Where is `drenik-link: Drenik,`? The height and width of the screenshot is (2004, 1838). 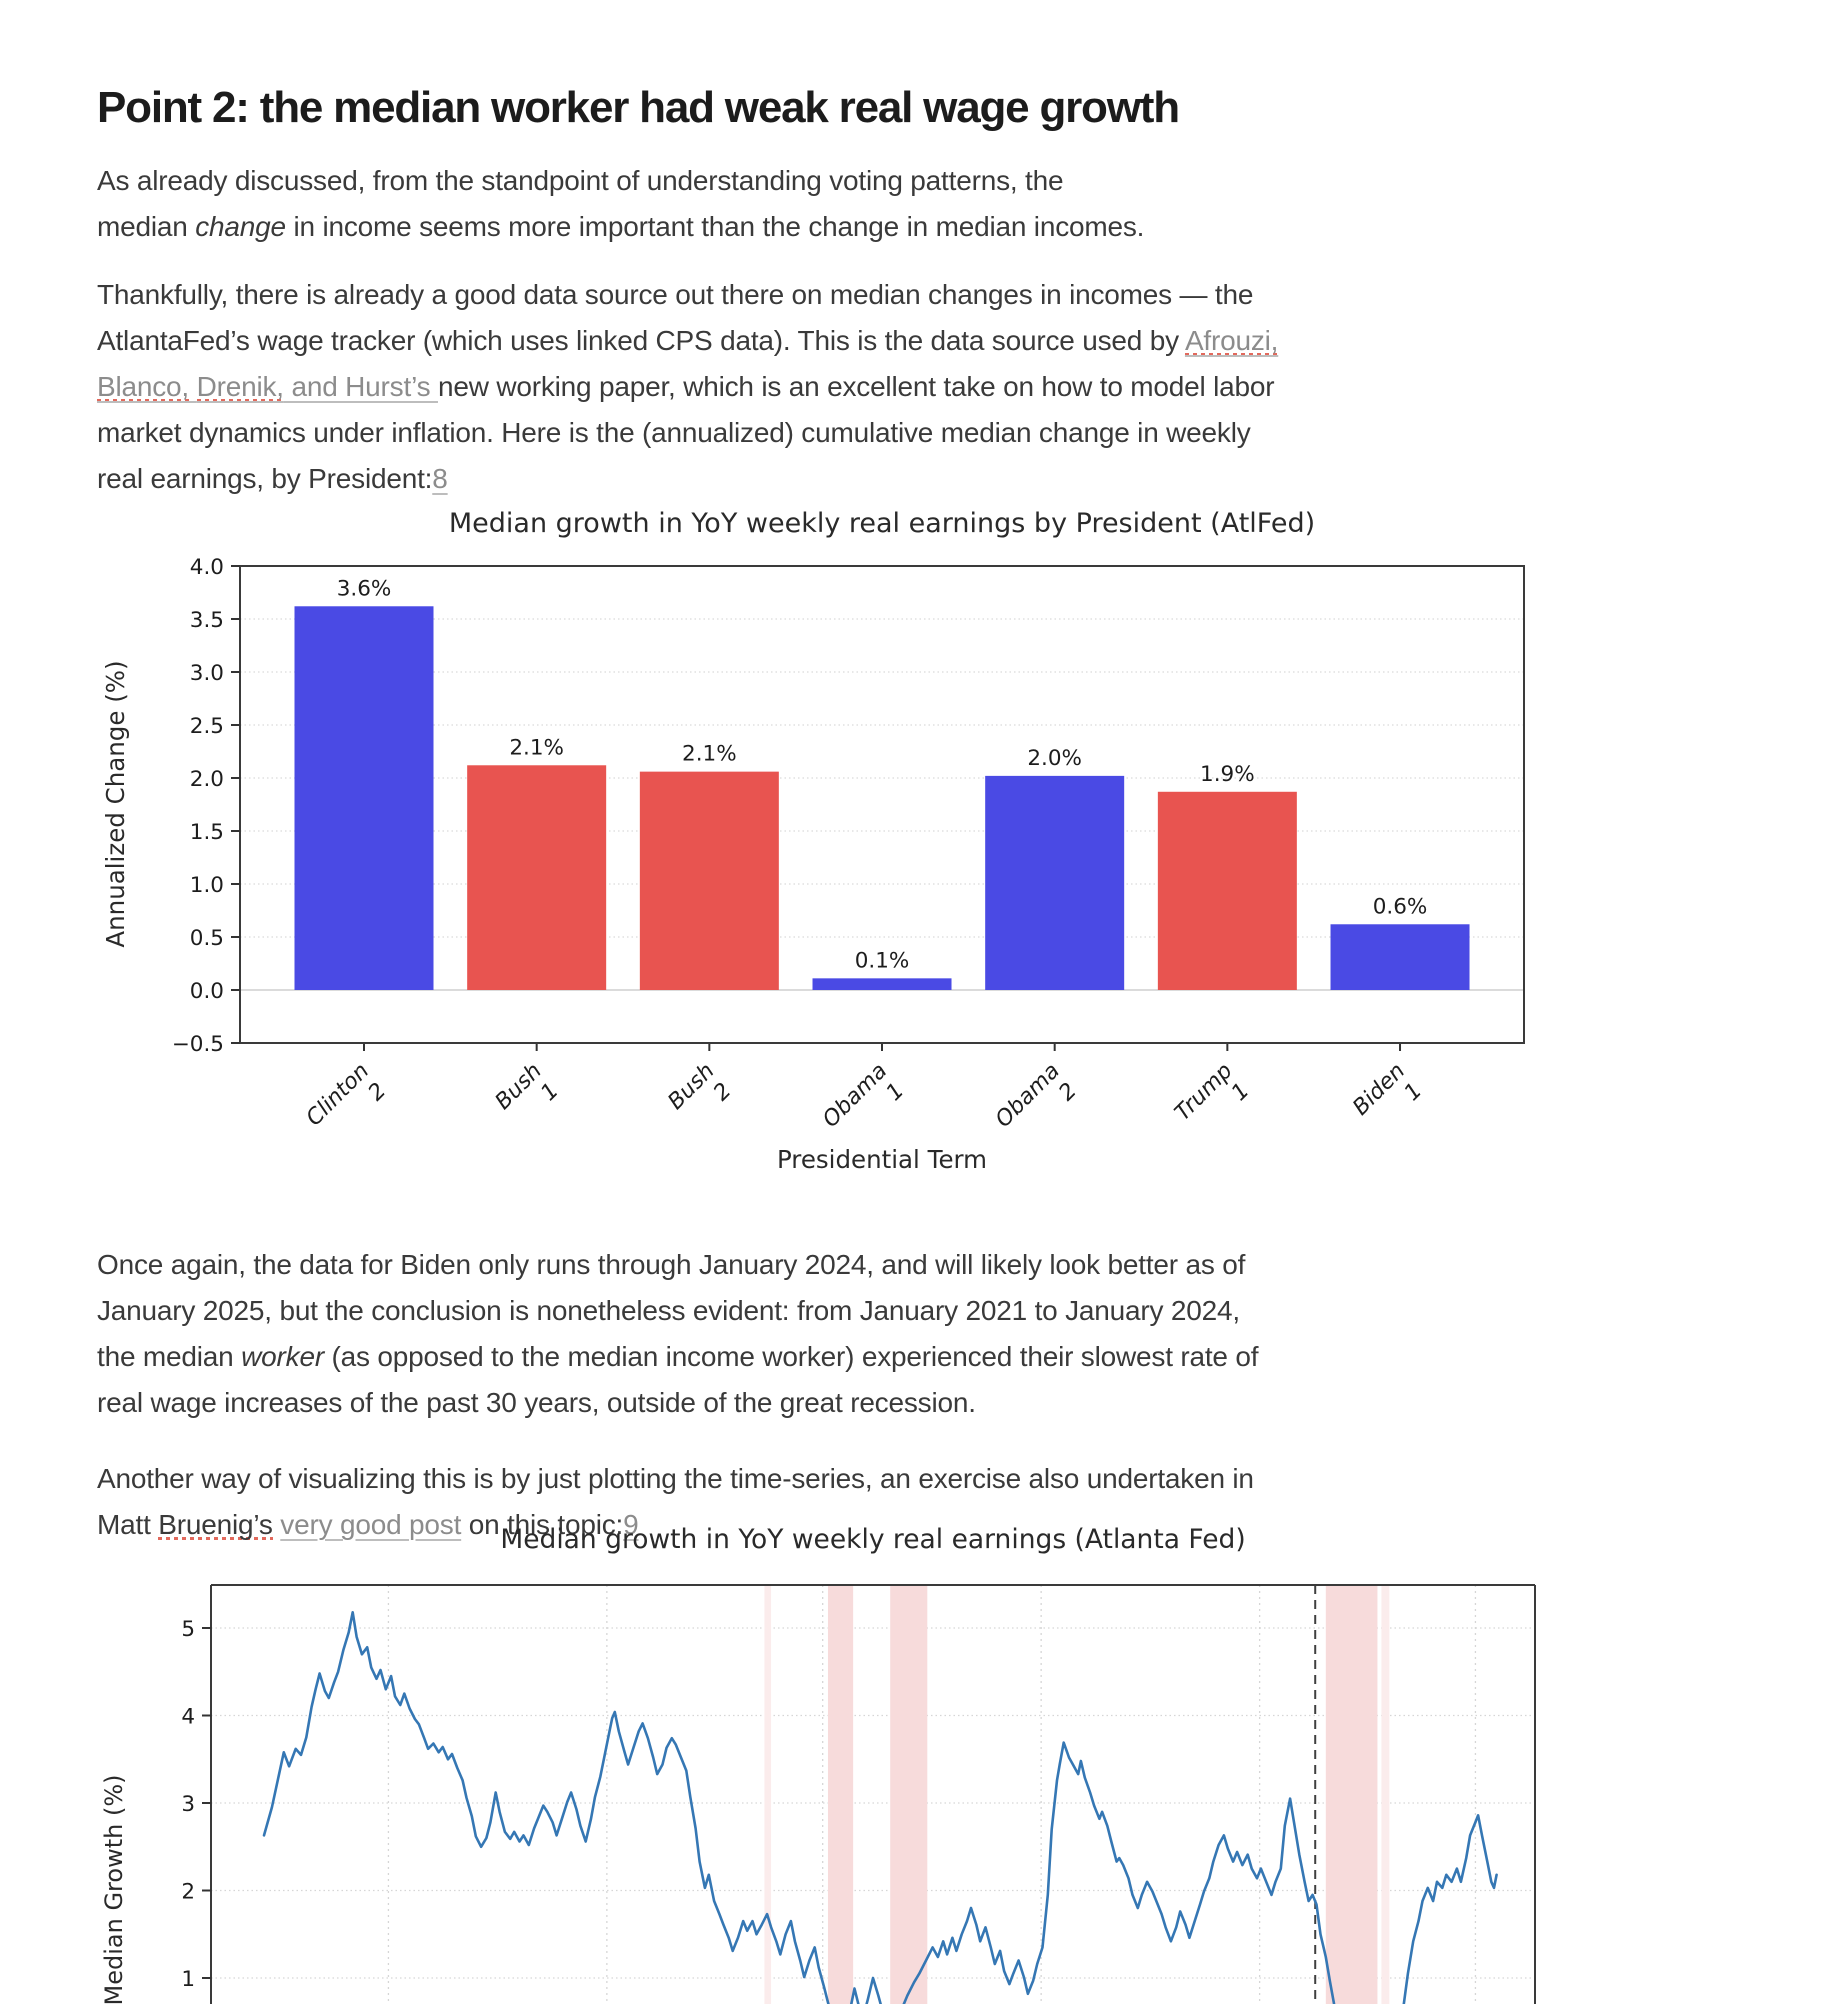 drenik-link: Drenik, is located at coordinates (240, 386).